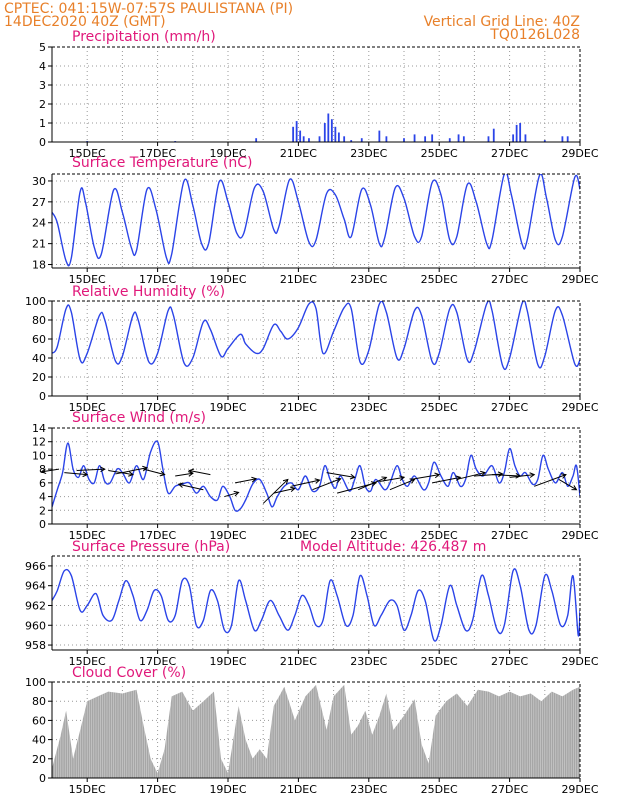  Describe the element at coordinates (39, 320) in the screenshot. I see `humidity-ytick-label: 80` at that location.